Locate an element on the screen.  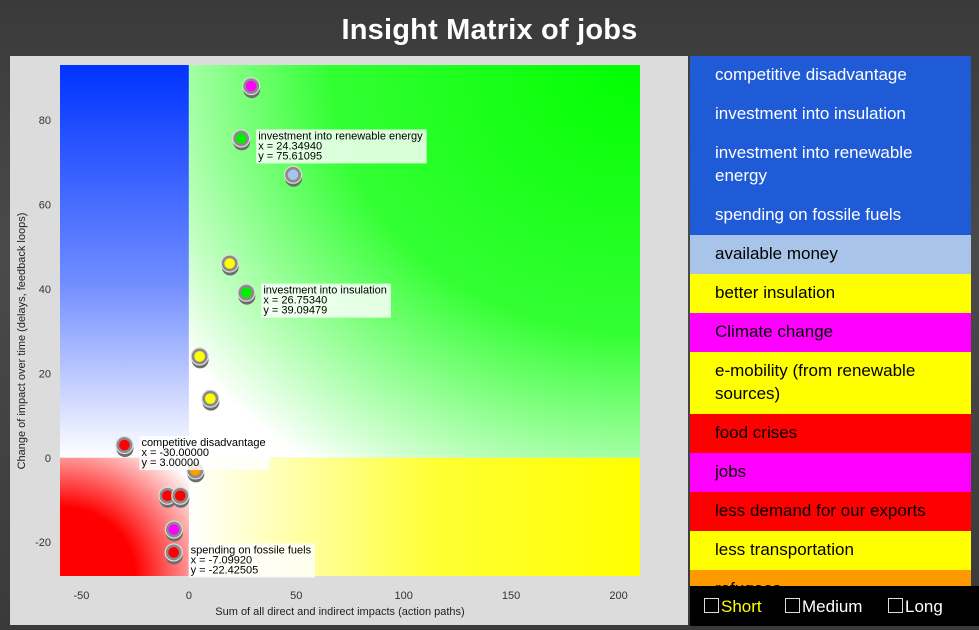
legend-item: less demand for our exports is located at coordinates (830, 511).